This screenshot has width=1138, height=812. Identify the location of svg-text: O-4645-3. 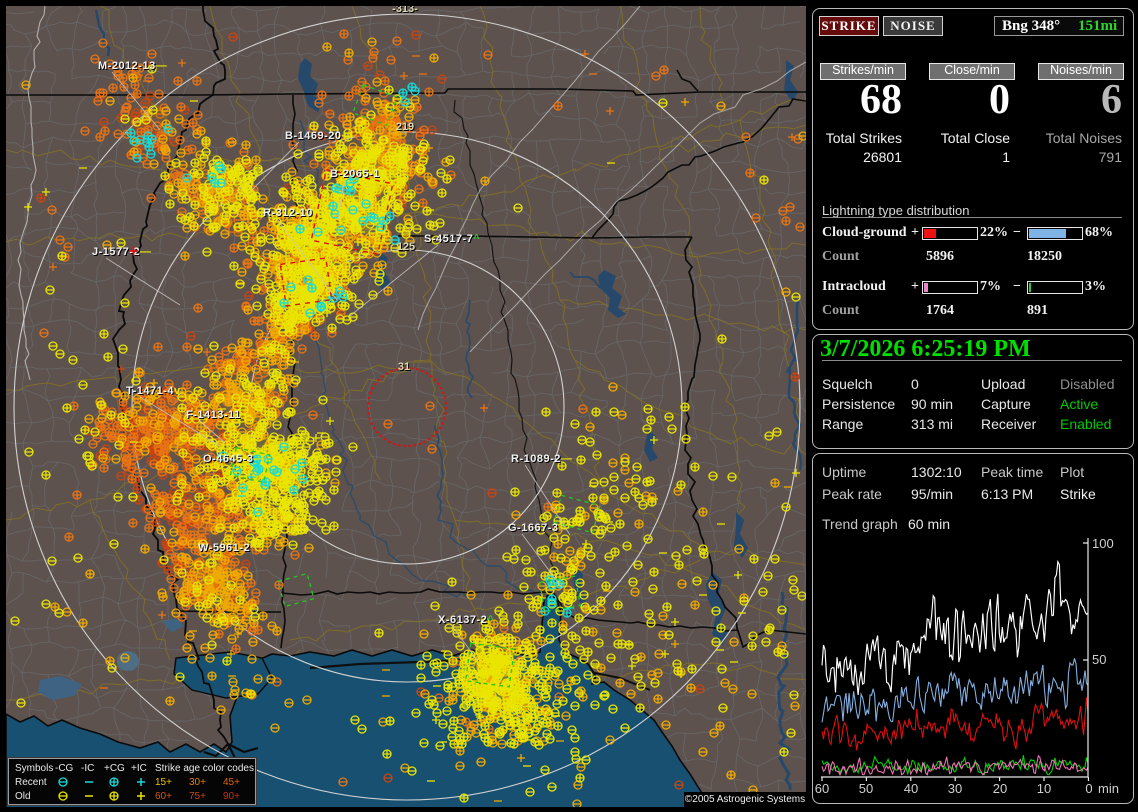
(229, 460).